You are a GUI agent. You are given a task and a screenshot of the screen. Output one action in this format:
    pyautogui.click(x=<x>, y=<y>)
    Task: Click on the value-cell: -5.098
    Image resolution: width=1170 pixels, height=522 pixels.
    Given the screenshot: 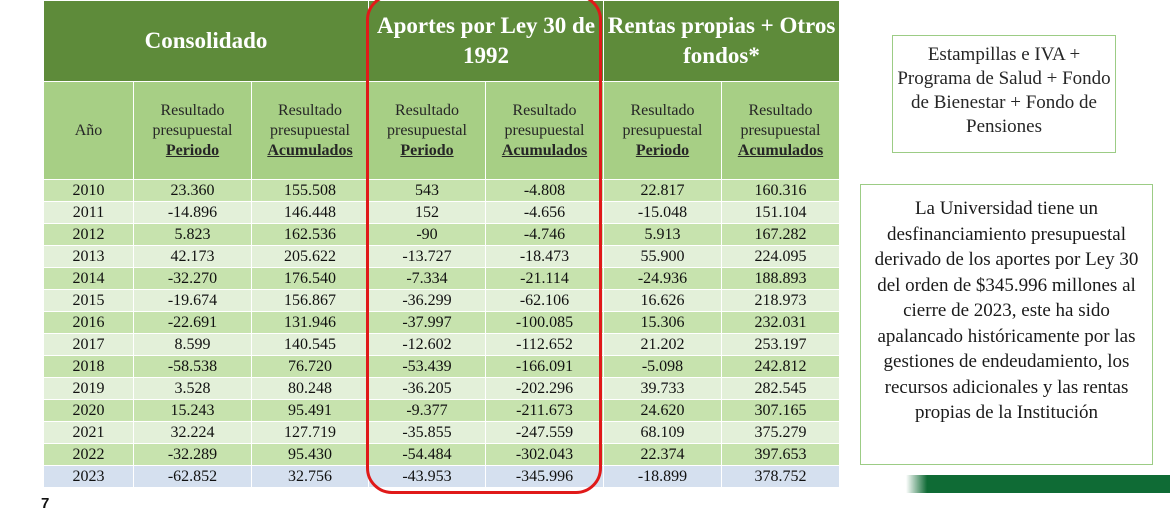 What is the action you would take?
    pyautogui.click(x=662, y=366)
    